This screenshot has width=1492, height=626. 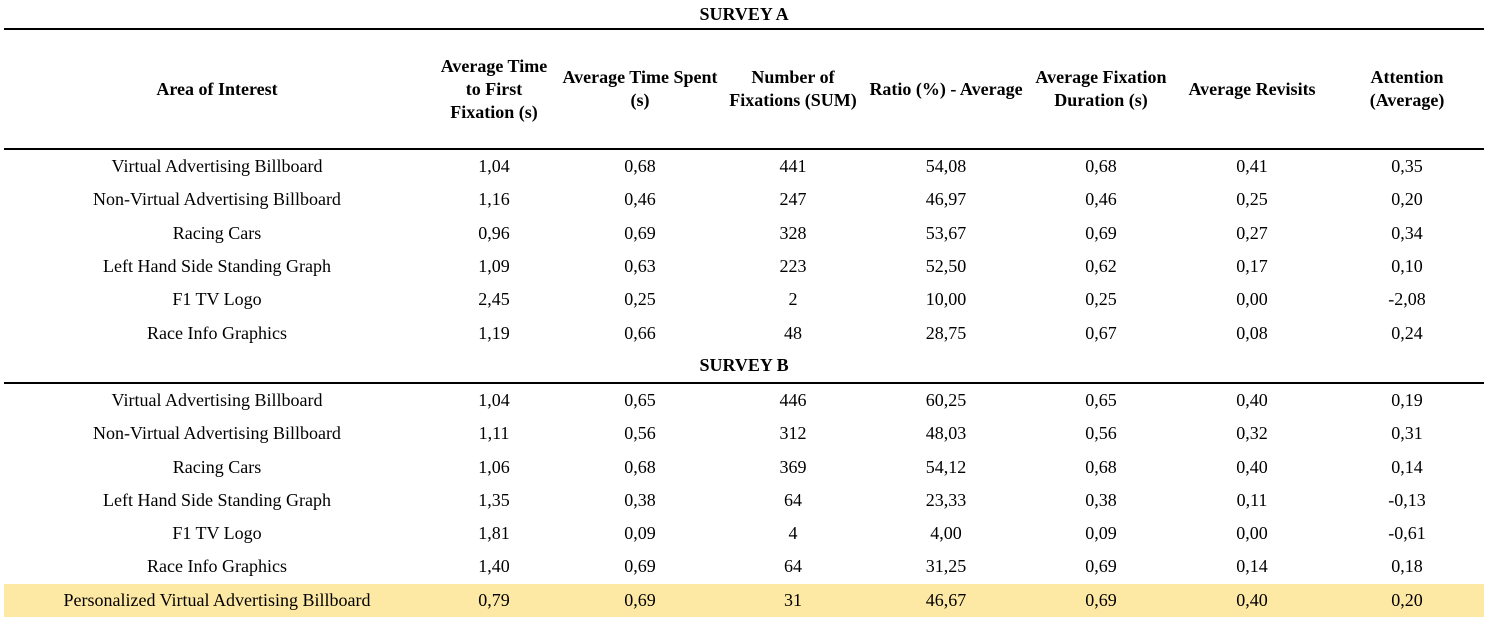 I want to click on cell: 1,16, so click(x=494, y=199).